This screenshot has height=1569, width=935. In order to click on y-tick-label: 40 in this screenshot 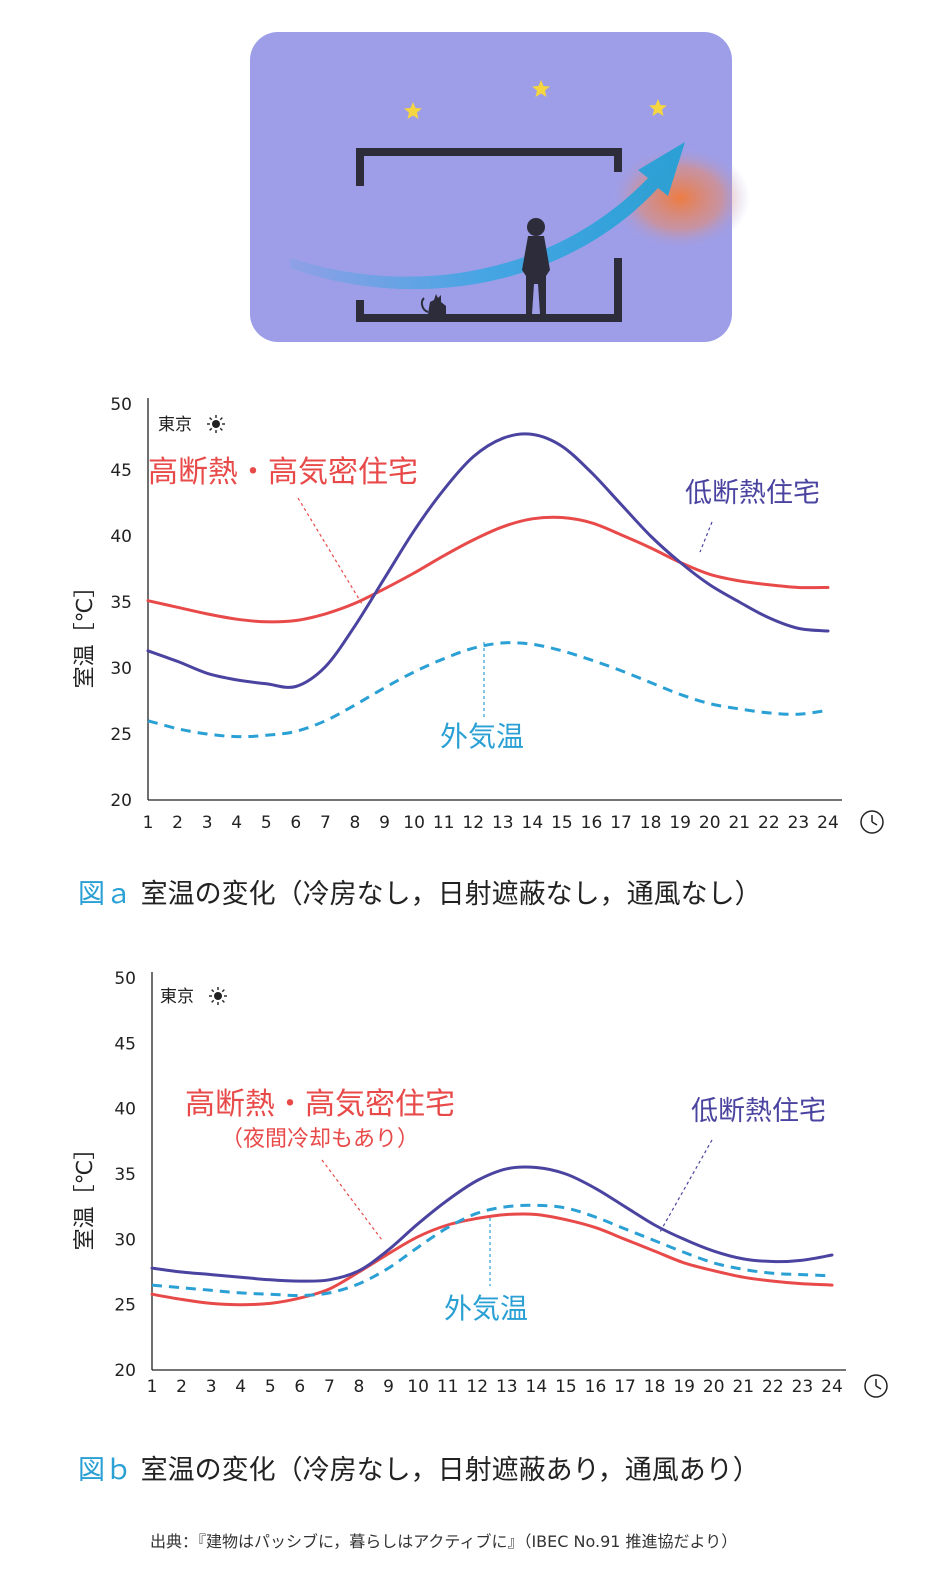, I will do `click(125, 1110)`.